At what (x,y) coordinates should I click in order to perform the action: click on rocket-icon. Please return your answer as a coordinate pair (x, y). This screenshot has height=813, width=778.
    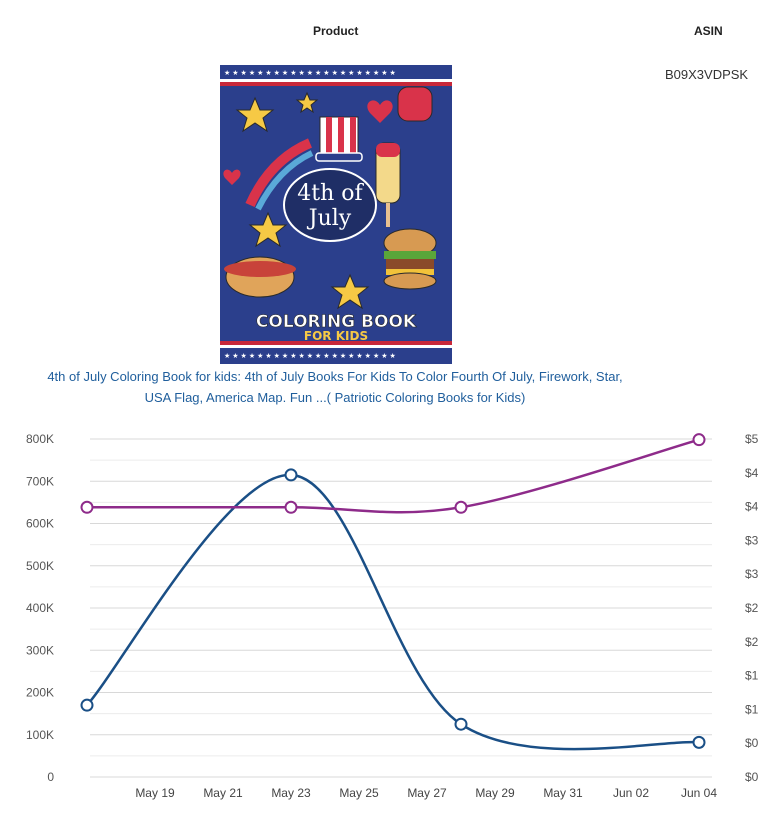
    Looking at the image, I should click on (388, 184).